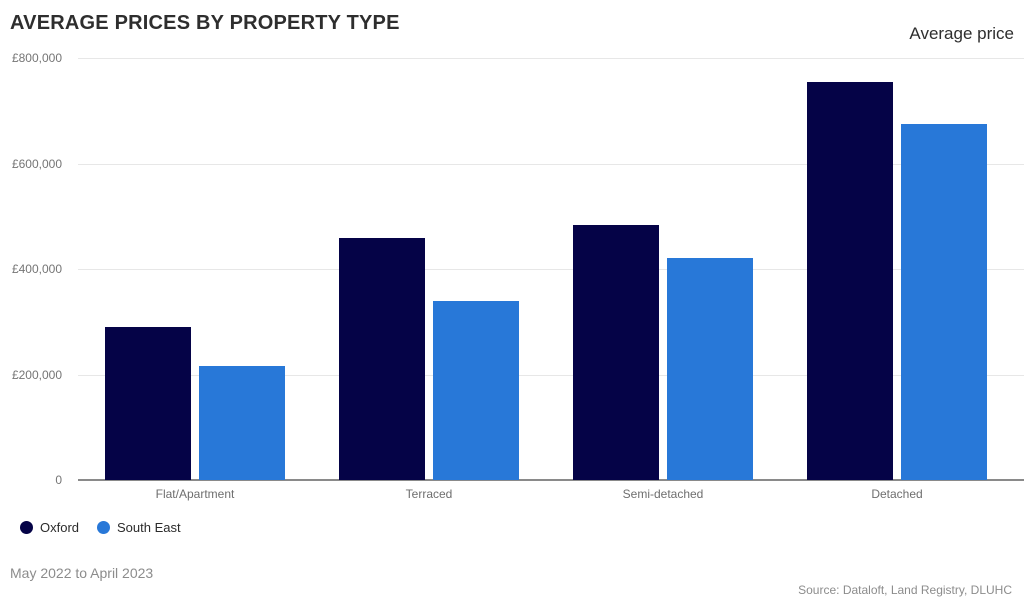 The height and width of the screenshot is (614, 1024). Describe the element at coordinates (961, 33) in the screenshot. I see `right-axis-title: Average price` at that location.